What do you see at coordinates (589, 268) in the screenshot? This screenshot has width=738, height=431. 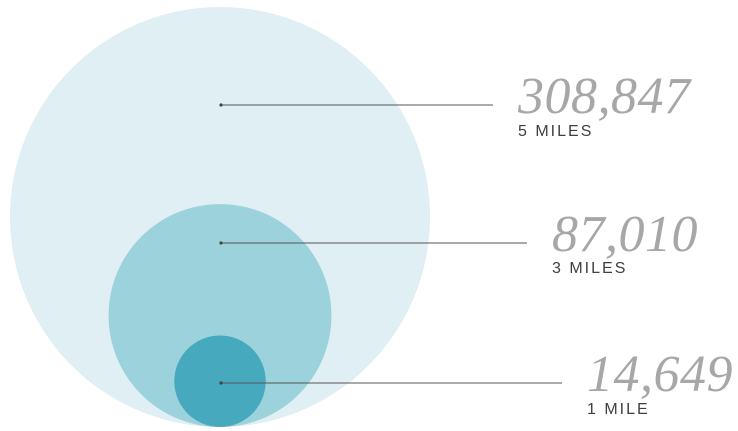 I see `radius-label-3-miles: 3 MILES` at bounding box center [589, 268].